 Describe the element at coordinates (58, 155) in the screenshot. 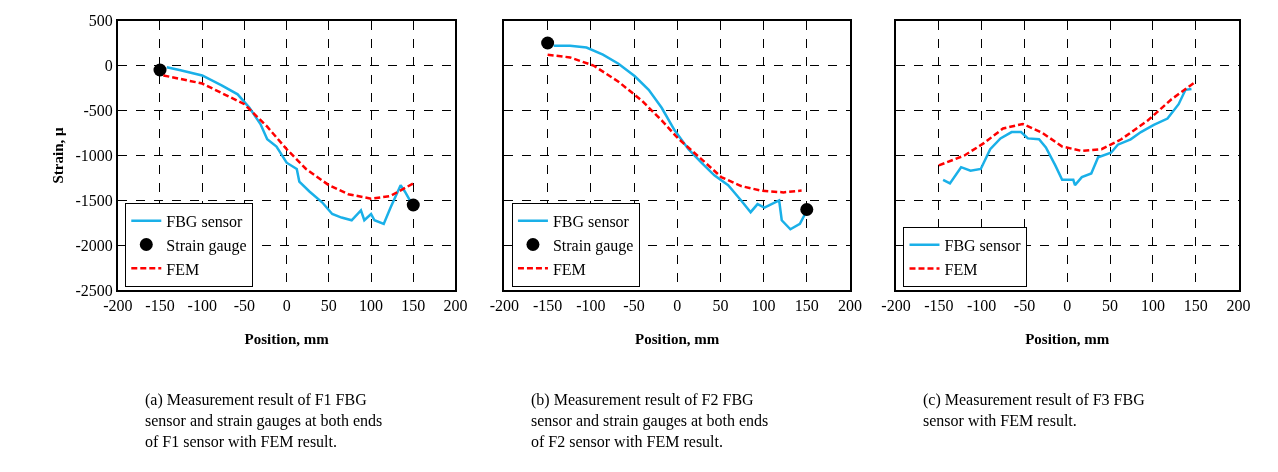

I see `y-axis-title: Strain, μ` at that location.